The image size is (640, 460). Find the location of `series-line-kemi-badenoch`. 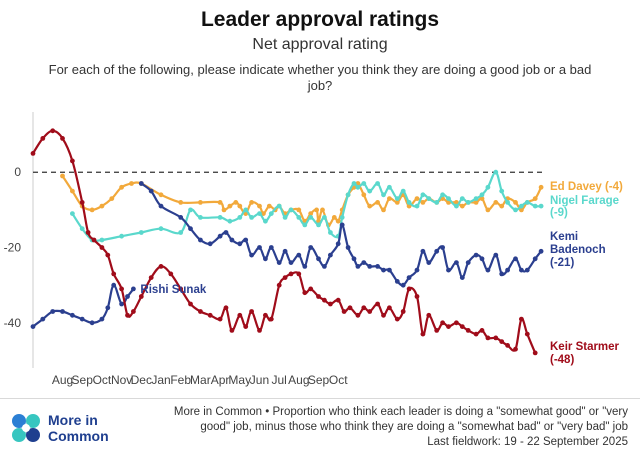

series-line-kemi-badenoch is located at coordinates (341, 234).